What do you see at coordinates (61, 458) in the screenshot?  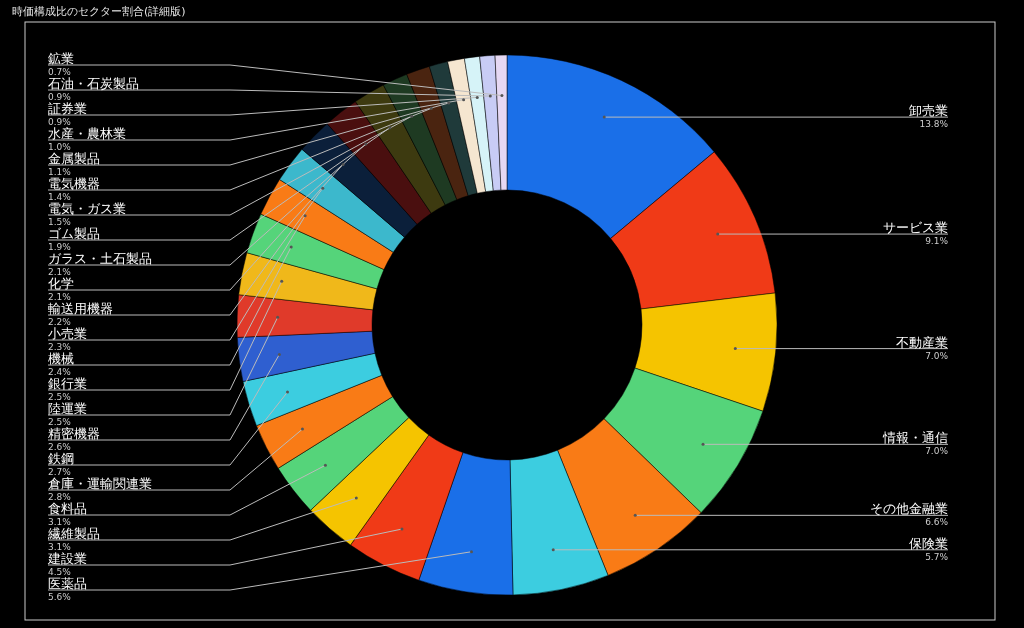 I see `slice-label: 鉄鋼` at bounding box center [61, 458].